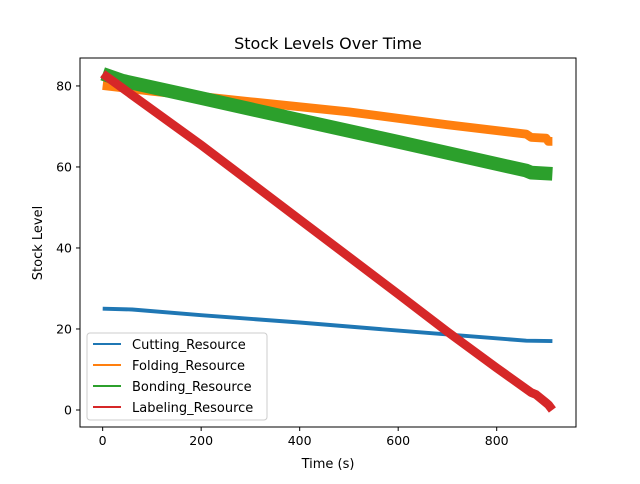  What do you see at coordinates (328, 464) in the screenshot?
I see `x-axis-label: Time (s)` at bounding box center [328, 464].